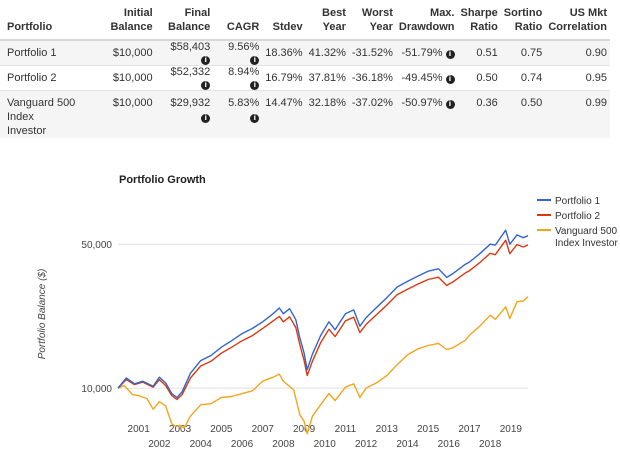 The height and width of the screenshot is (457, 620). What do you see at coordinates (283, 444) in the screenshot?
I see `x-tick-label: 2008` at bounding box center [283, 444].